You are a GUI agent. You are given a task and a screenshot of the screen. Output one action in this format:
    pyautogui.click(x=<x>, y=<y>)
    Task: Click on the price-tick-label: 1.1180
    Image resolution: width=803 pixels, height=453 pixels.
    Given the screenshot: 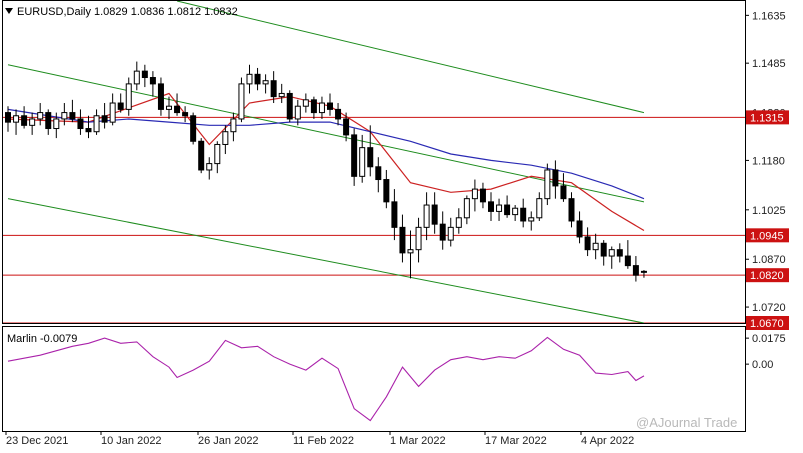 What is the action you would take?
    pyautogui.click(x=768, y=161)
    